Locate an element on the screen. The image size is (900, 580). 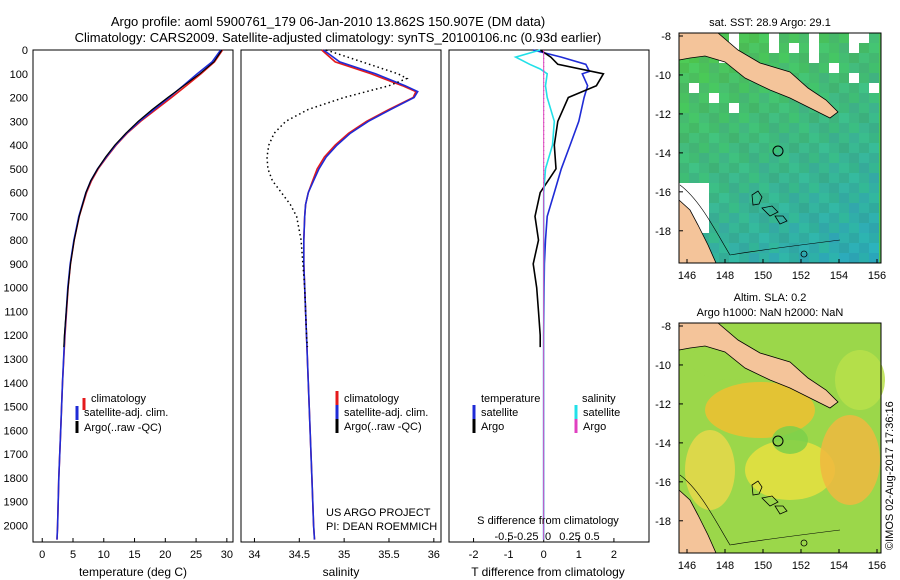
s-difference-tick-label: -0.5 is located at coordinates (504, 537).